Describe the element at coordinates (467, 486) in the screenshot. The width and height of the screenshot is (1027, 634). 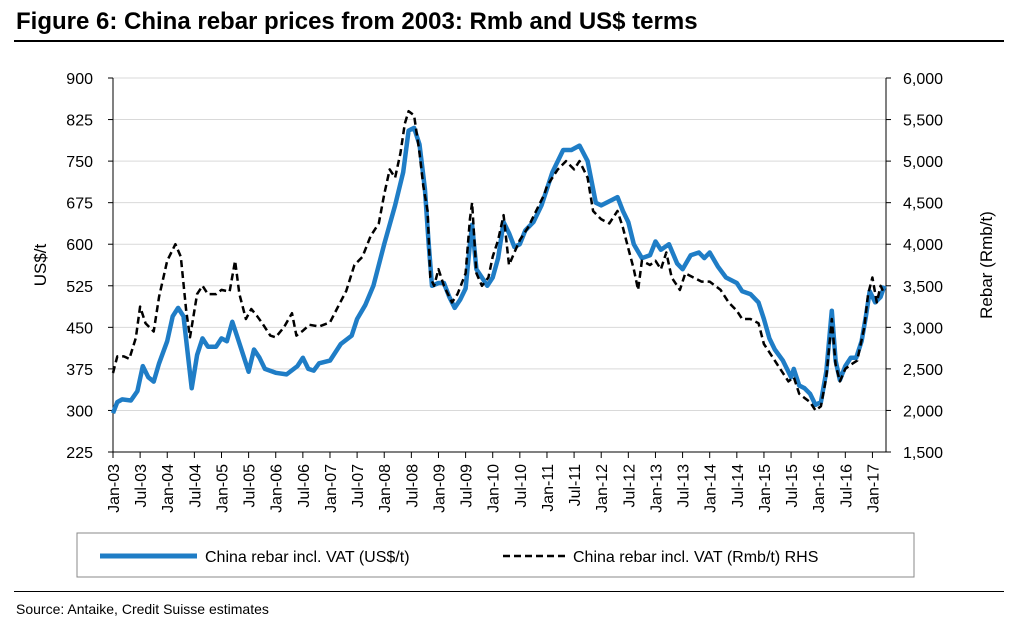
I see `x-tick-label: Jul-09` at that location.